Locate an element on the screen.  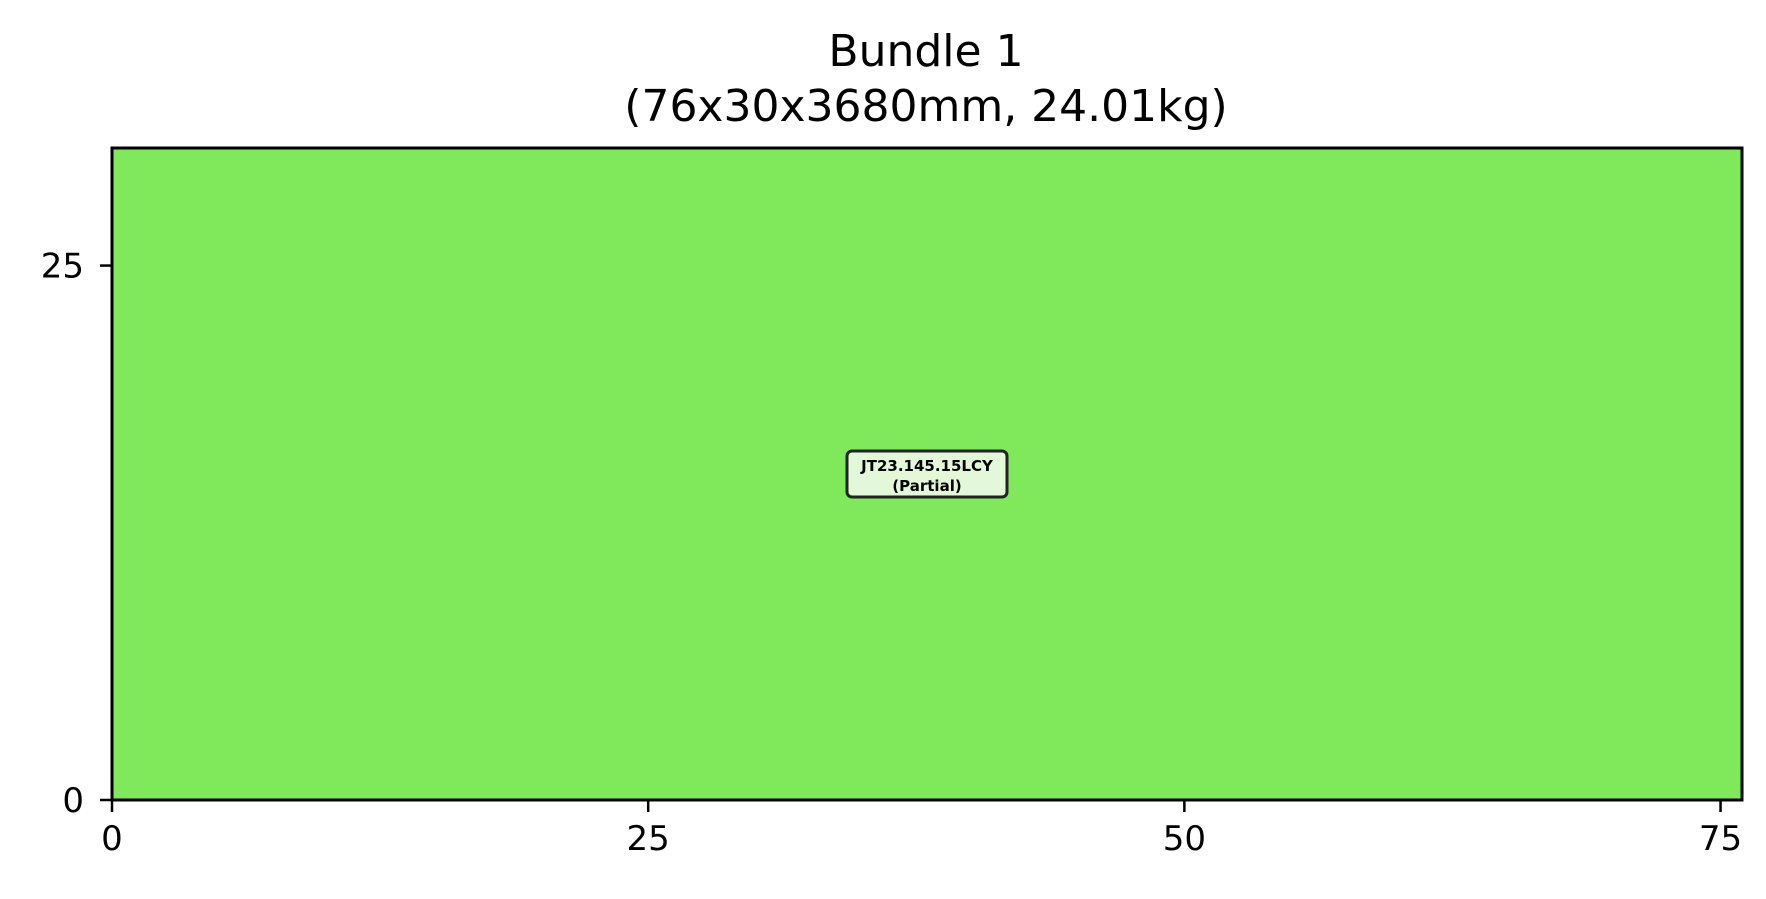
bundle-item-name: JT23.145.15LCY is located at coordinates (927, 466).